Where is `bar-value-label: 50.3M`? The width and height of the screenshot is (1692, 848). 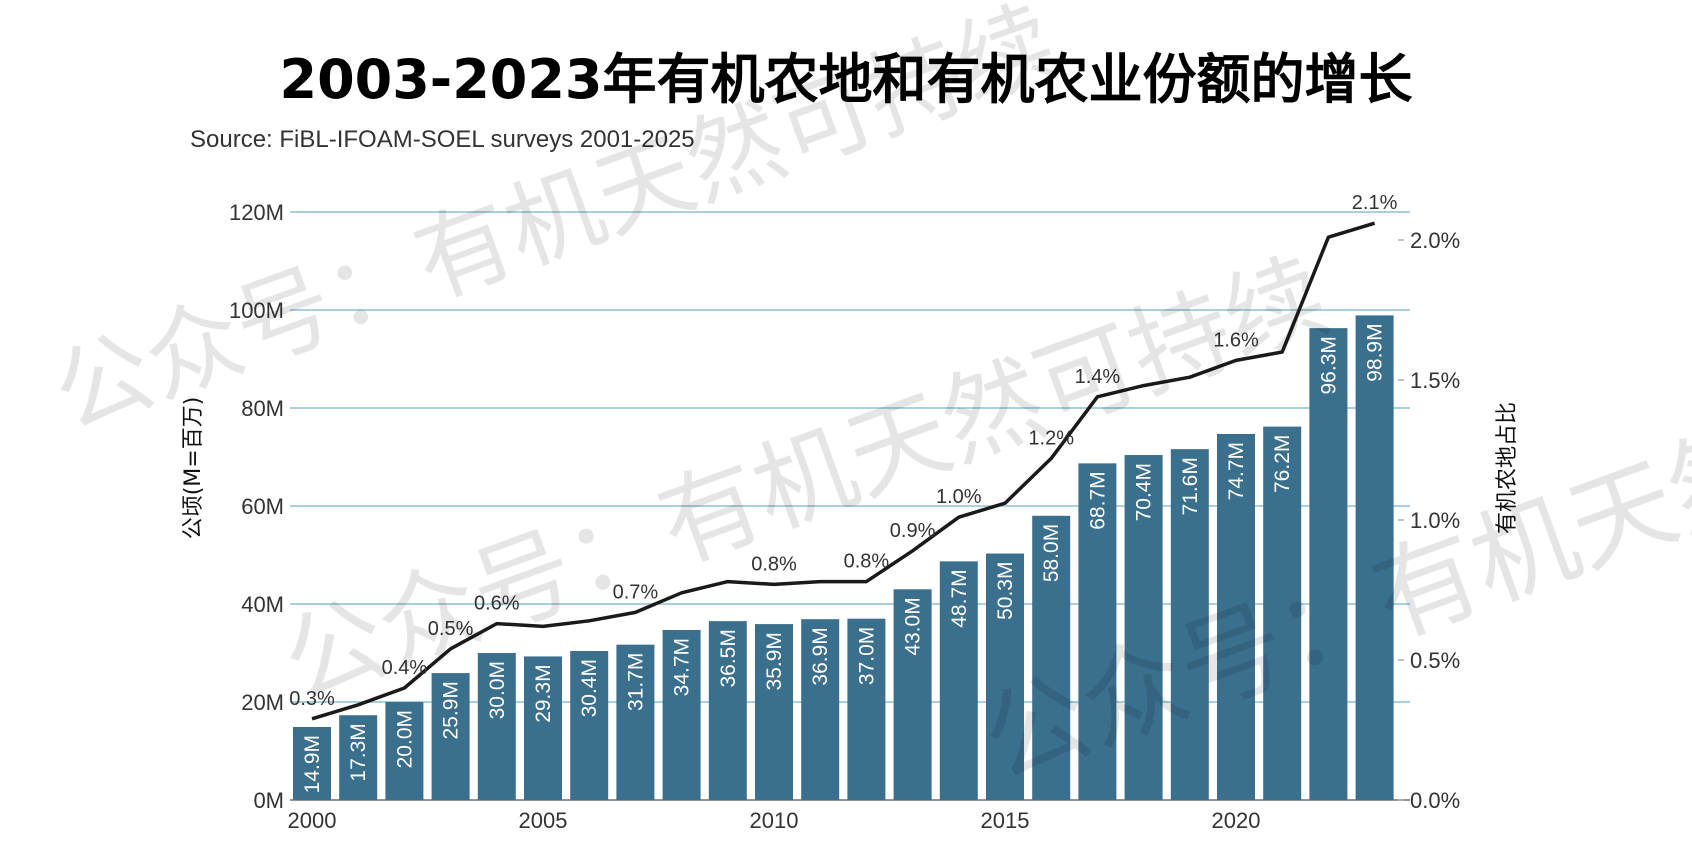
bar-value-label: 50.3M is located at coordinates (1005, 591).